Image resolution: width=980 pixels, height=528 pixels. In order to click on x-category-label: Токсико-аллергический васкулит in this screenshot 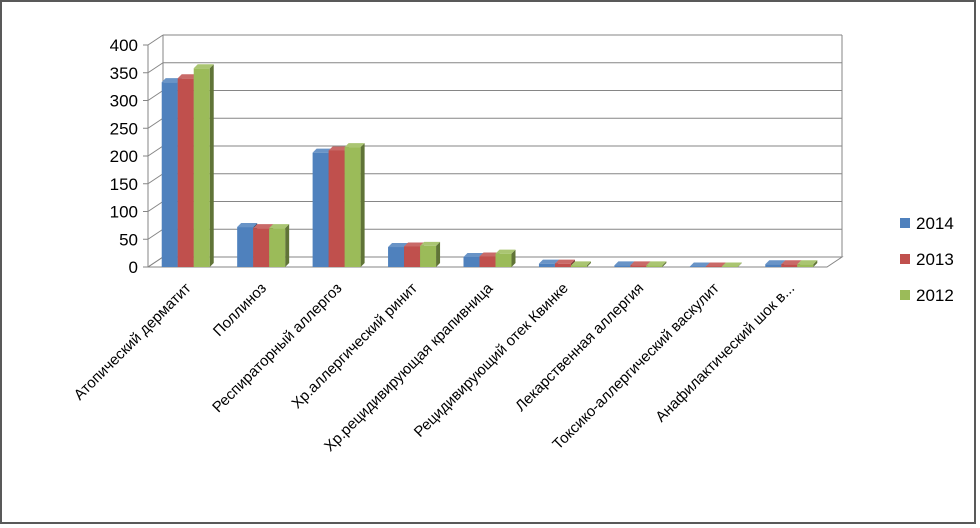, I will do `click(635, 366)`.